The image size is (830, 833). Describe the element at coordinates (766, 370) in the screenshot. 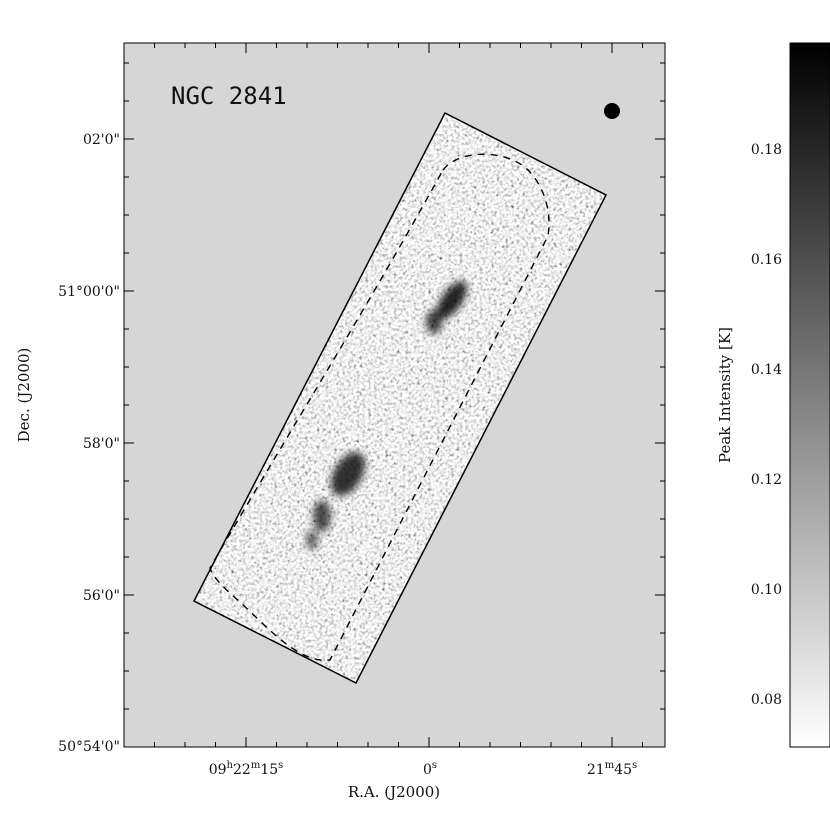

I see `colorbar-tick-label: 0.14` at that location.